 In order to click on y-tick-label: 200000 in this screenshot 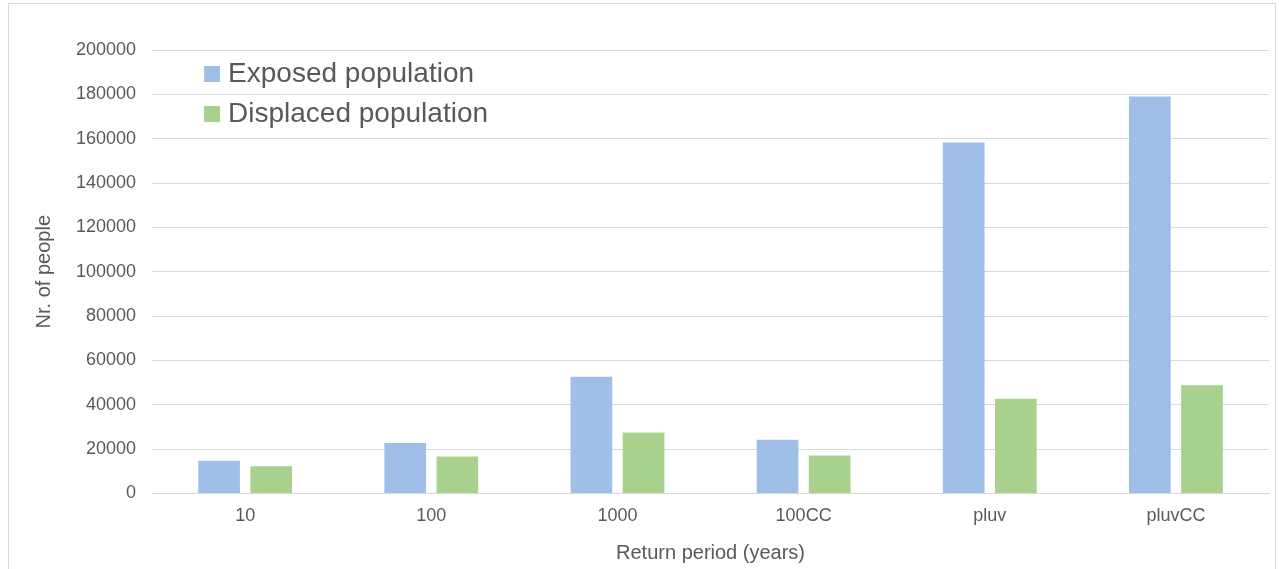, I will do `click(106, 48)`.